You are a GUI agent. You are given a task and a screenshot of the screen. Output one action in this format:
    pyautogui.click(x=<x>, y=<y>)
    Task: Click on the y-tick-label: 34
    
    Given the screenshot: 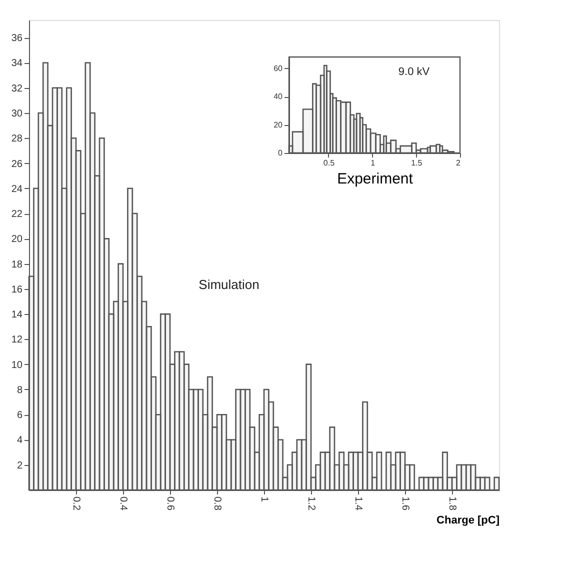 What is the action you would take?
    pyautogui.click(x=17, y=64)
    